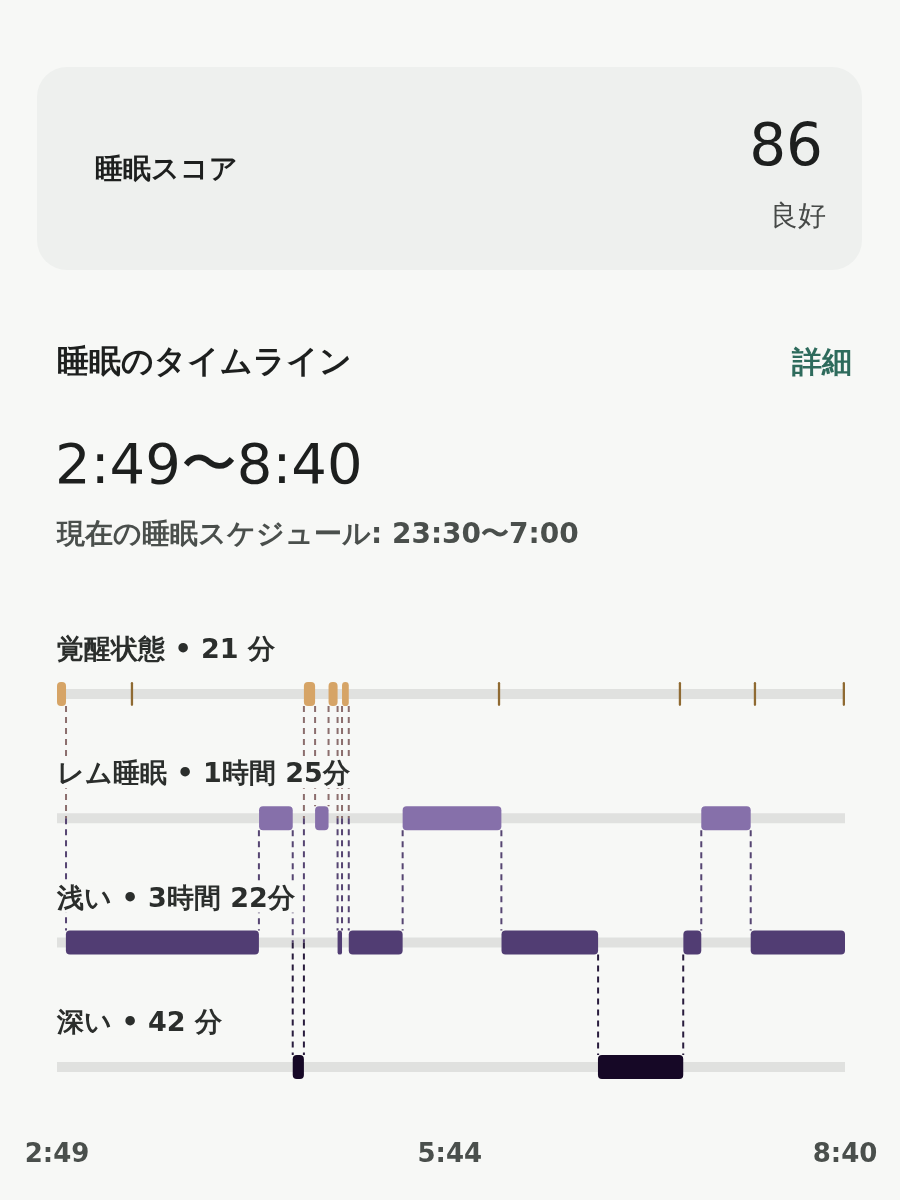 The height and width of the screenshot is (1200, 900). What do you see at coordinates (209, 463) in the screenshot?
I see `chart-subtitle: 2:49〜8:40` at bounding box center [209, 463].